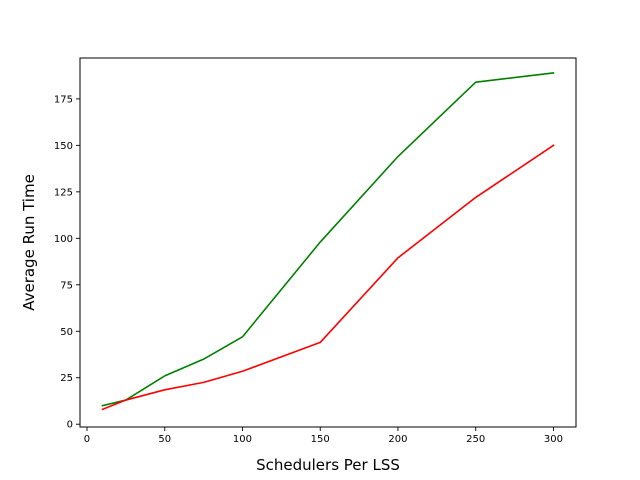 The width and height of the screenshot is (640, 480). Describe the element at coordinates (242, 439) in the screenshot. I see `x-tick-label: 100` at that location.